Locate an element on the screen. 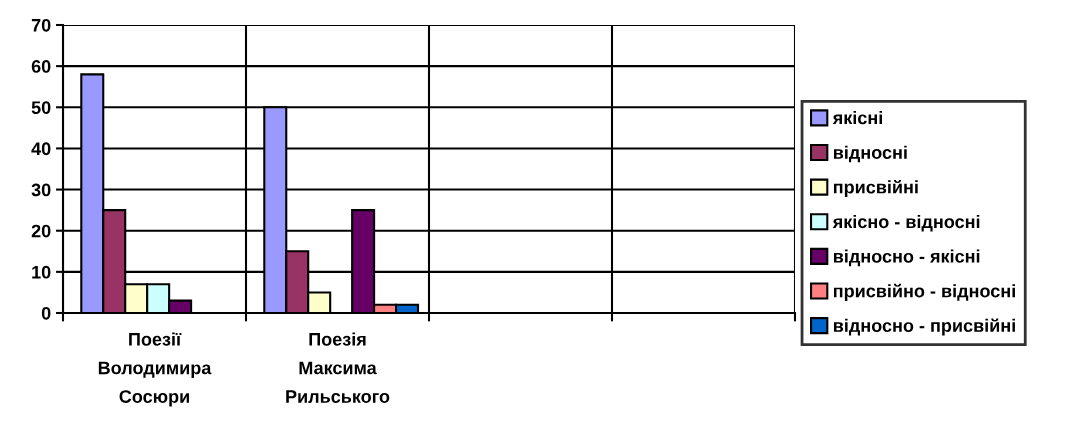  y-tick-label: 70 is located at coordinates (41, 25).